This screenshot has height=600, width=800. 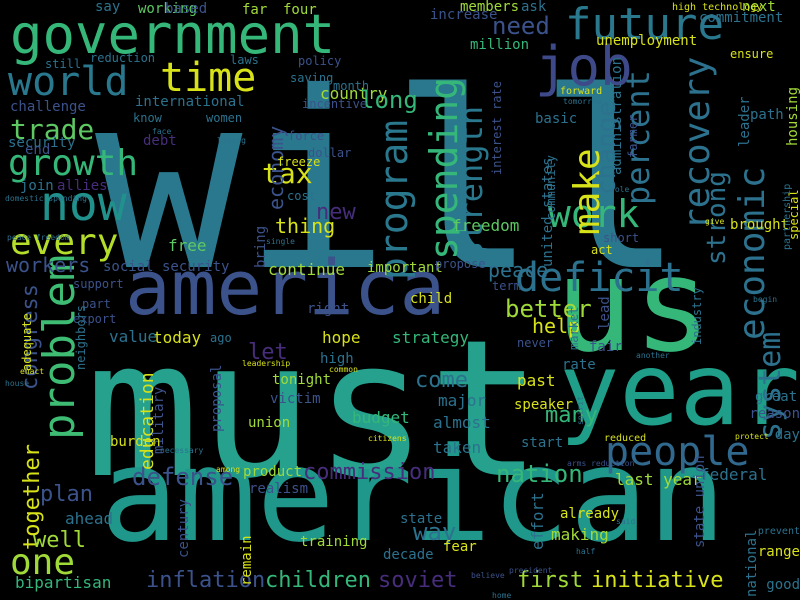 I want to click on word-past: past, so click(x=536, y=380).